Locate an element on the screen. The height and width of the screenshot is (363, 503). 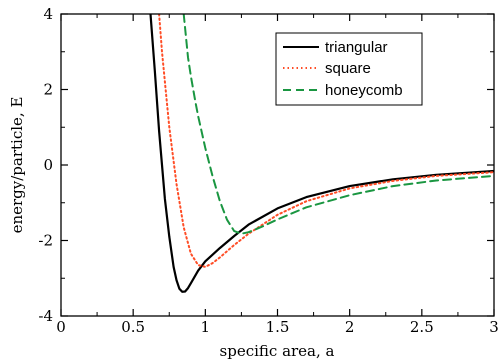
x-axis-label: specific area, a is located at coordinates (277, 351).